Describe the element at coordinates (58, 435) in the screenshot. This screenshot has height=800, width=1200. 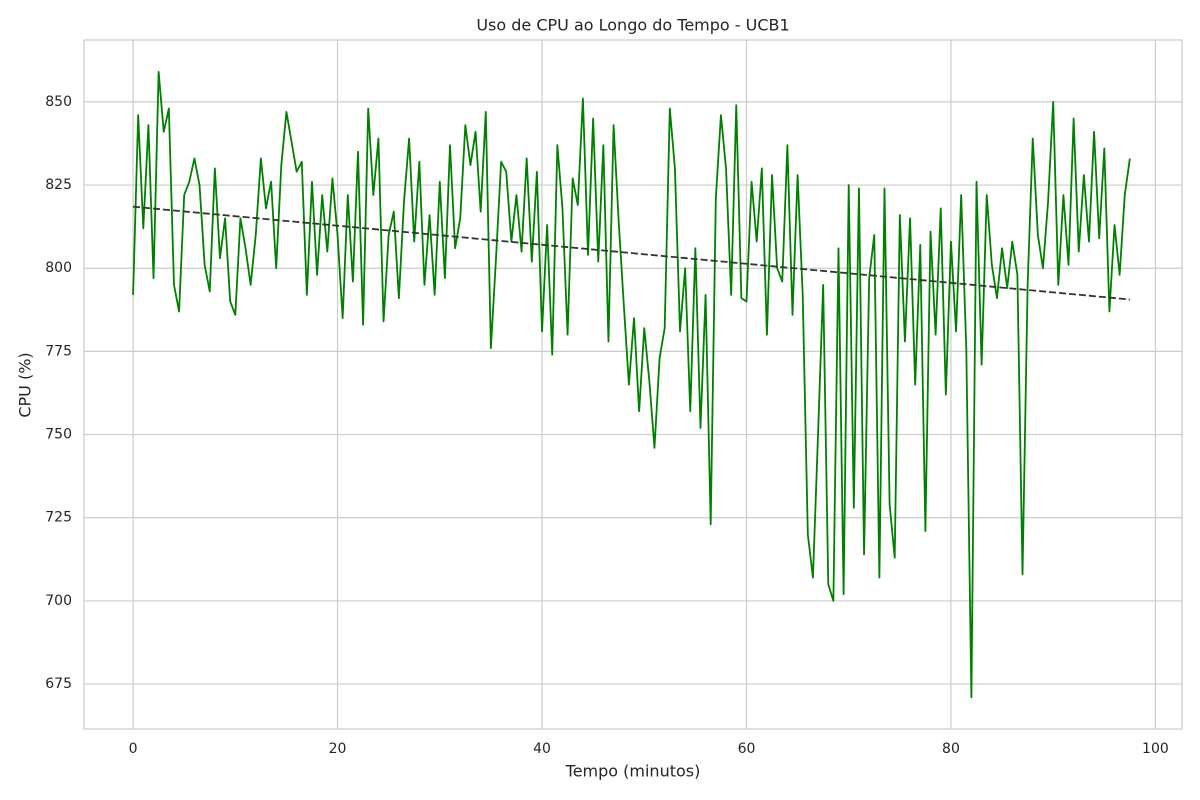
I see `y-tick-label: 750` at that location.